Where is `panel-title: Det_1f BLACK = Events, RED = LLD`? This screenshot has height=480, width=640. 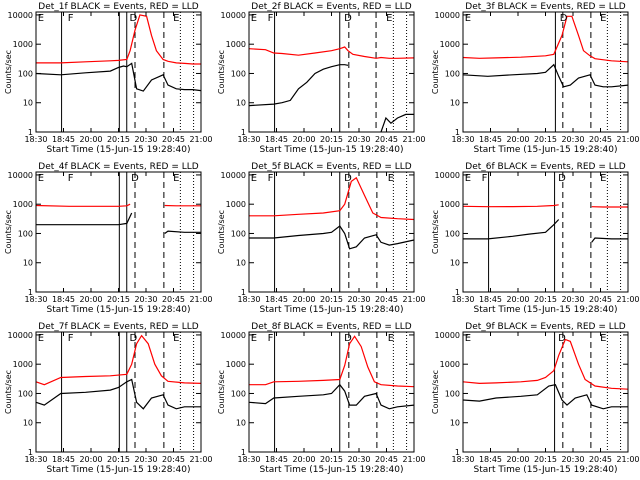
panel-title: Det_1f BLACK = Events, RED = LLD is located at coordinates (118, 7).